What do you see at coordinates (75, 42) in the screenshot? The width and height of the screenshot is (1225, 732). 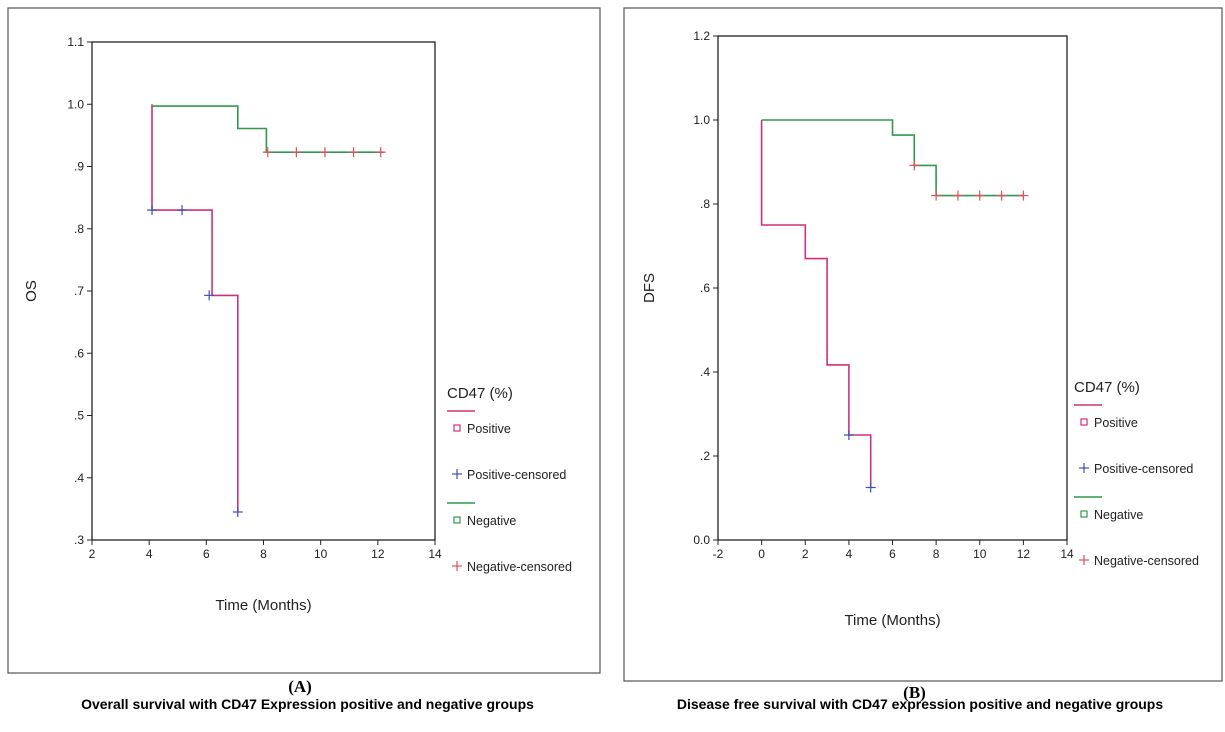 I see `y-tick-label: 1.1` at bounding box center [75, 42].